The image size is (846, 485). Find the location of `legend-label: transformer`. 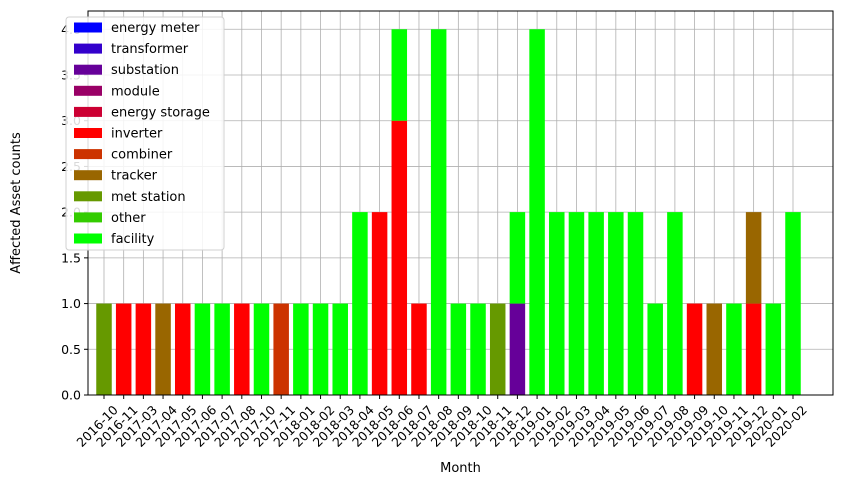

legend-label: transformer is located at coordinates (150, 49).